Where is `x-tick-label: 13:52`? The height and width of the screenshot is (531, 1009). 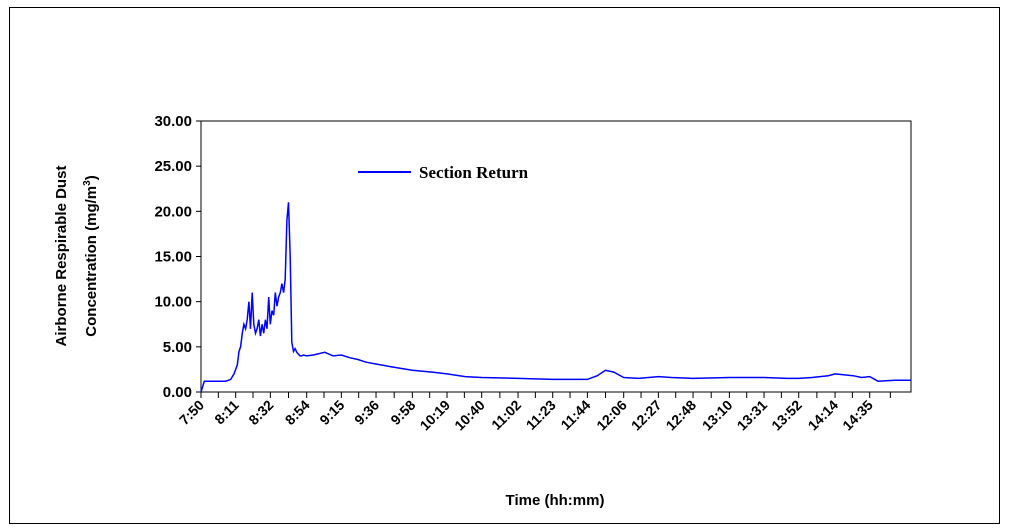
x-tick-label: 13:52 is located at coordinates (786, 415).